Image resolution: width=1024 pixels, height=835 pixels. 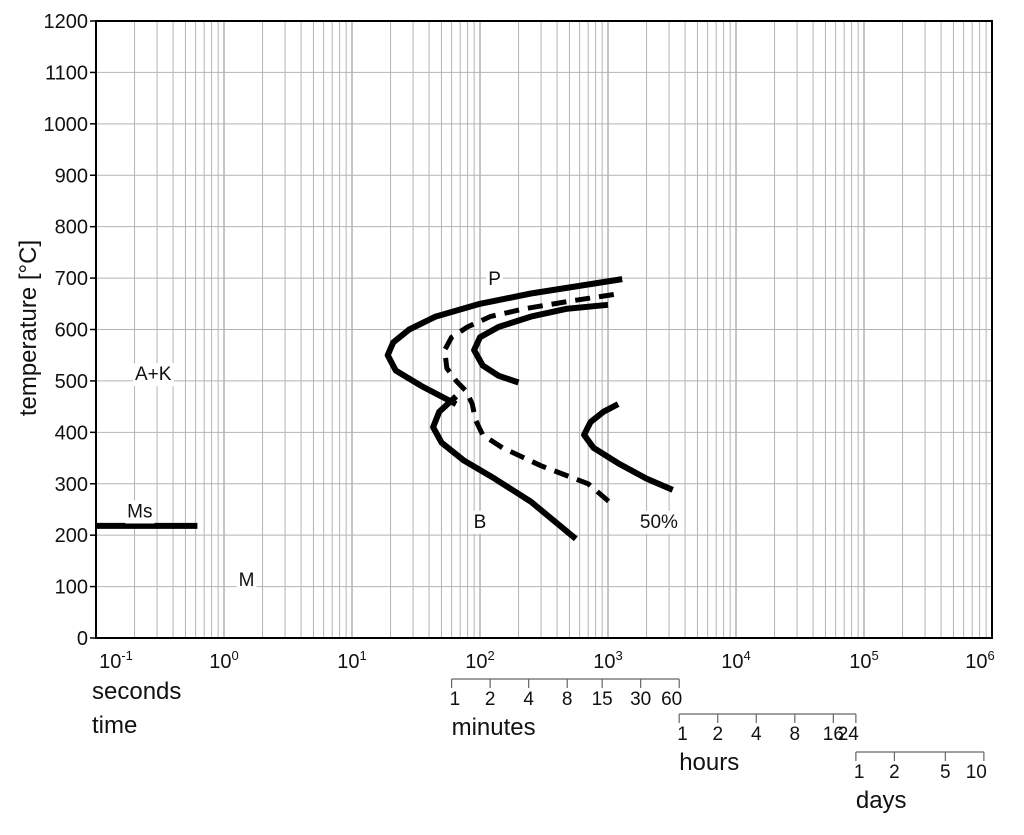 I want to click on annotation-label: A+K, so click(x=153, y=374).